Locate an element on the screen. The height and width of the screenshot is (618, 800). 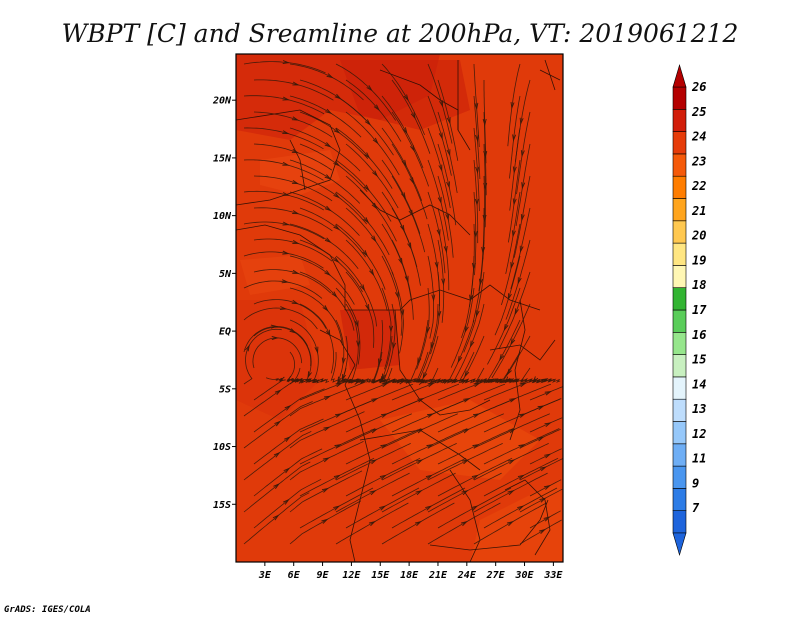
grads-credit: GrADS: IGES/COLA is located at coordinates (47, 610).